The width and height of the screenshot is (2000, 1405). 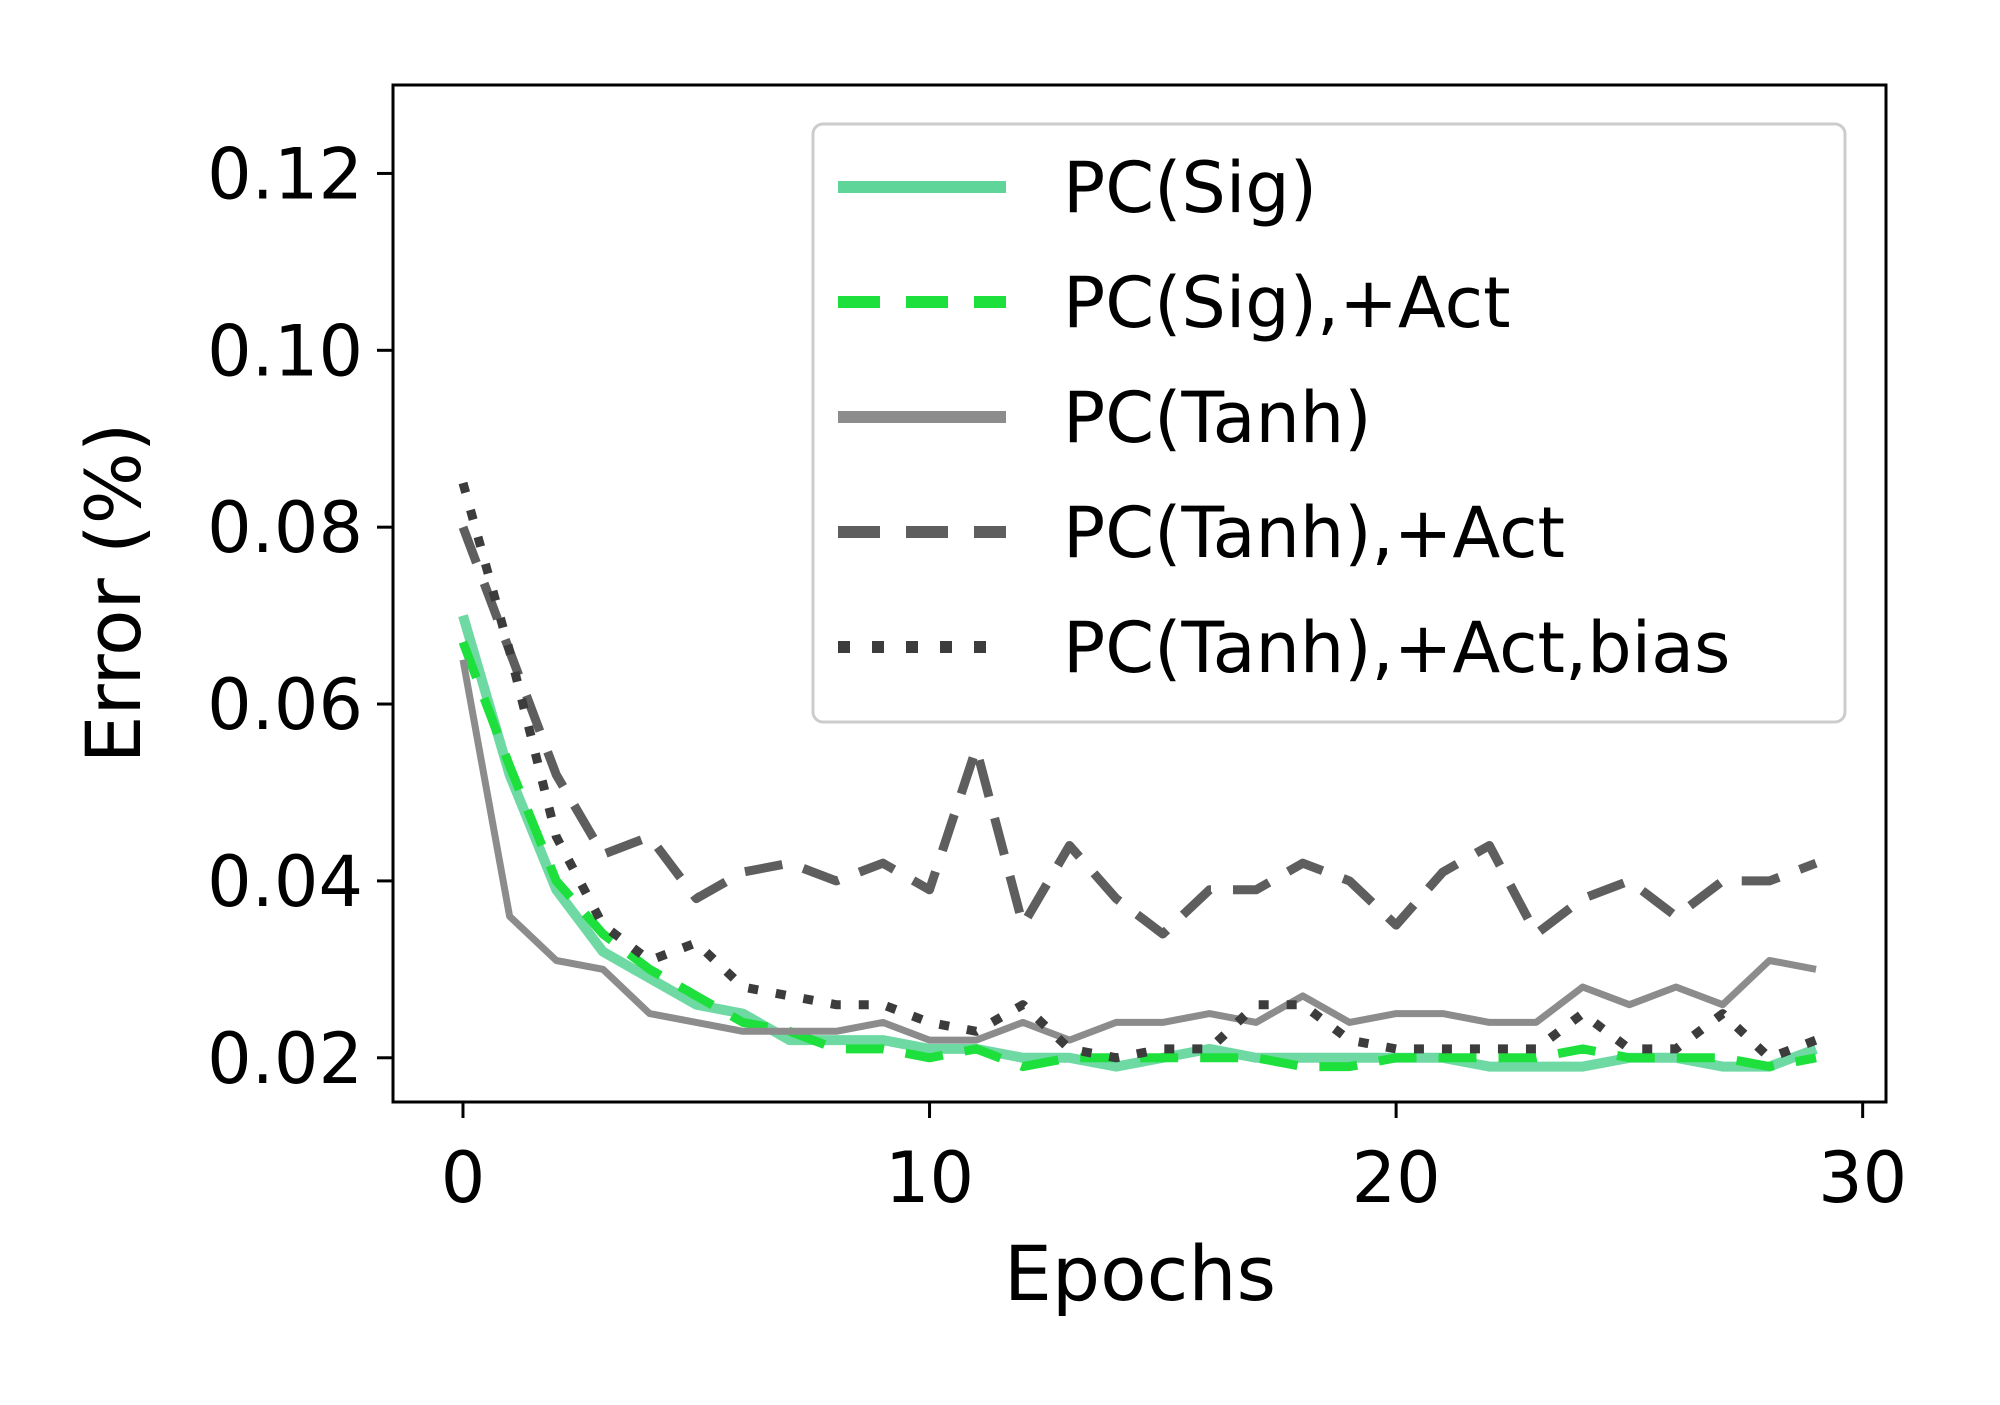 I want to click on y-tick-label: 0.04, so click(x=285, y=882).